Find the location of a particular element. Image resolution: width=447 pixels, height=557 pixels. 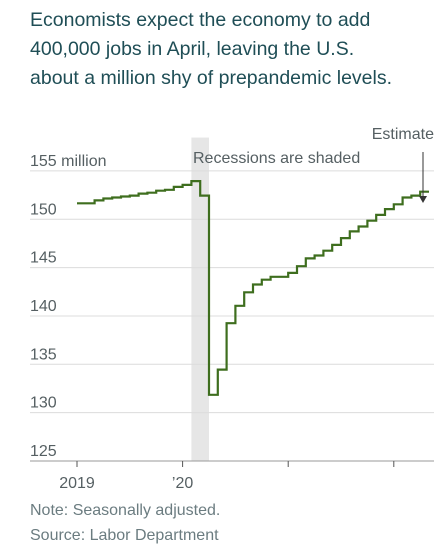

headline-line-2: 400,000 jobs in April, leaving the U.S. is located at coordinates (192, 49).